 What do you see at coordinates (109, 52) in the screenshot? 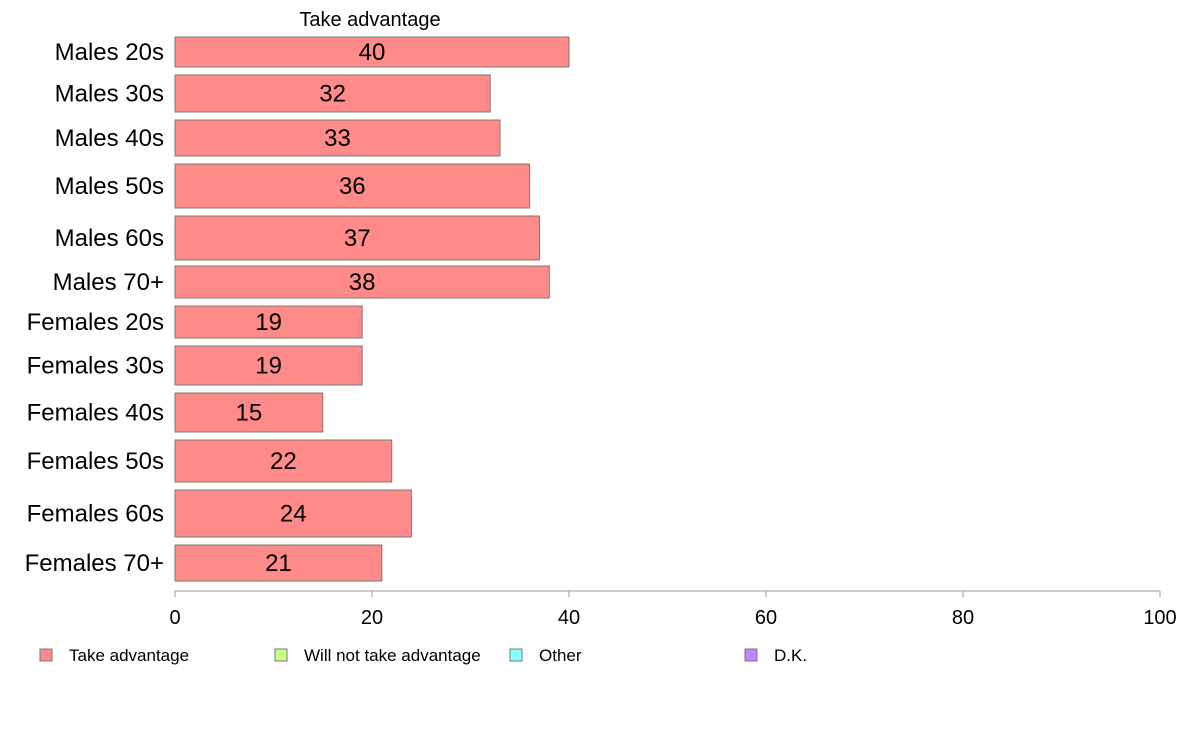
I see `category-label: Males 20s` at bounding box center [109, 52].